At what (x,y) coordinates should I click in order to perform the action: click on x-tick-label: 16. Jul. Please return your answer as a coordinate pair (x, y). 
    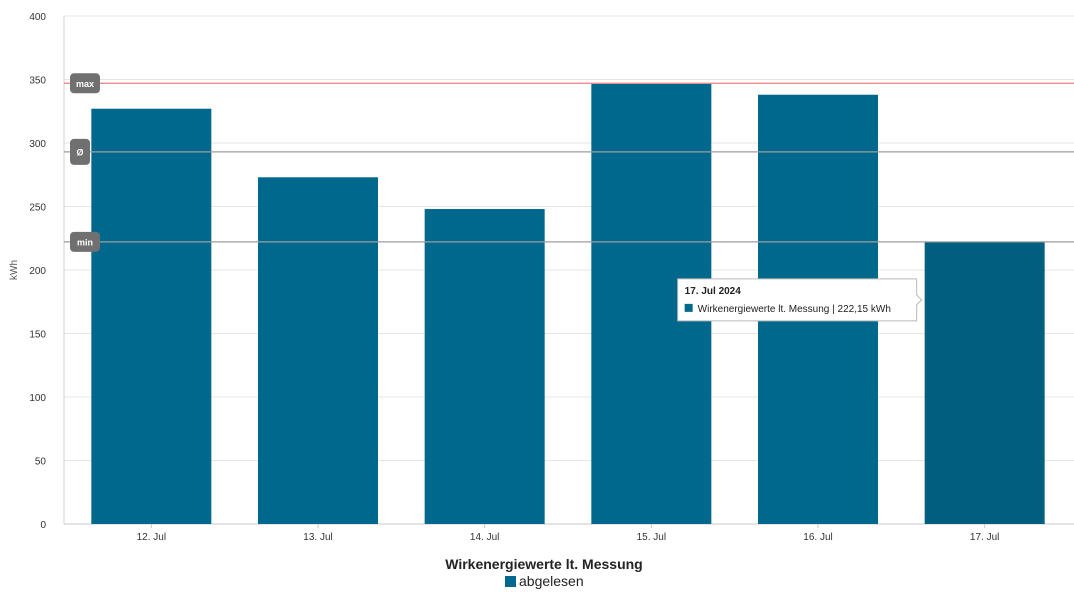
    Looking at the image, I should click on (817, 537).